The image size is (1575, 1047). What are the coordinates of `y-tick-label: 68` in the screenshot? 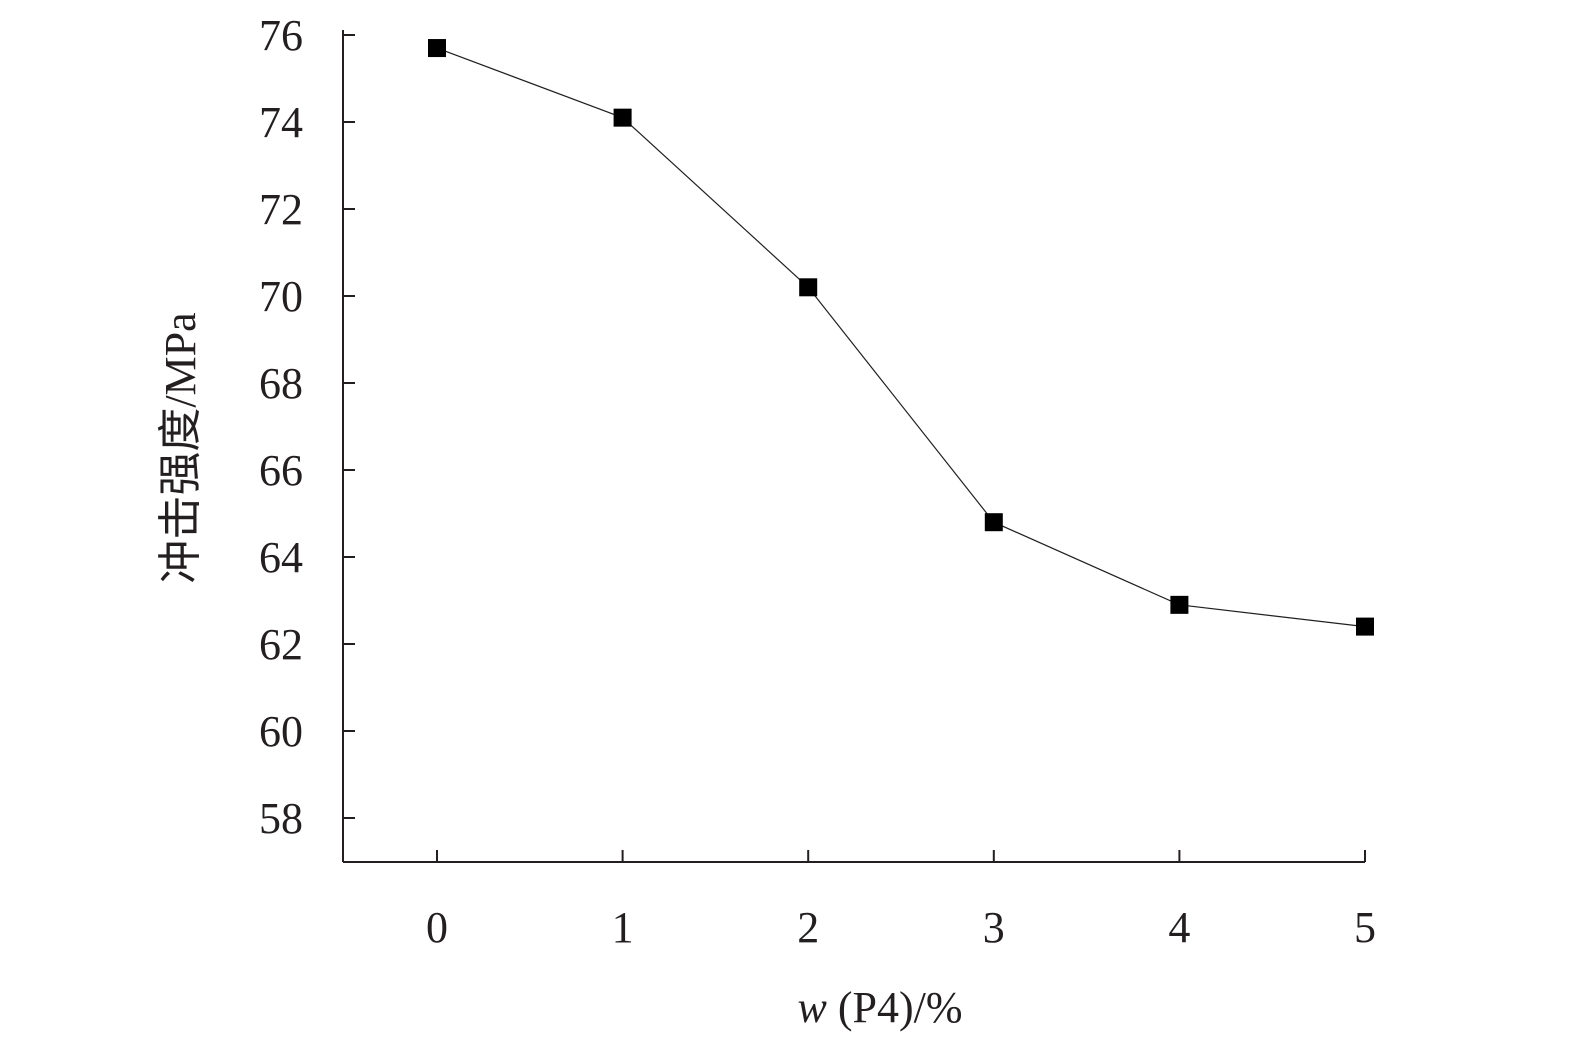 It's located at (281, 383).